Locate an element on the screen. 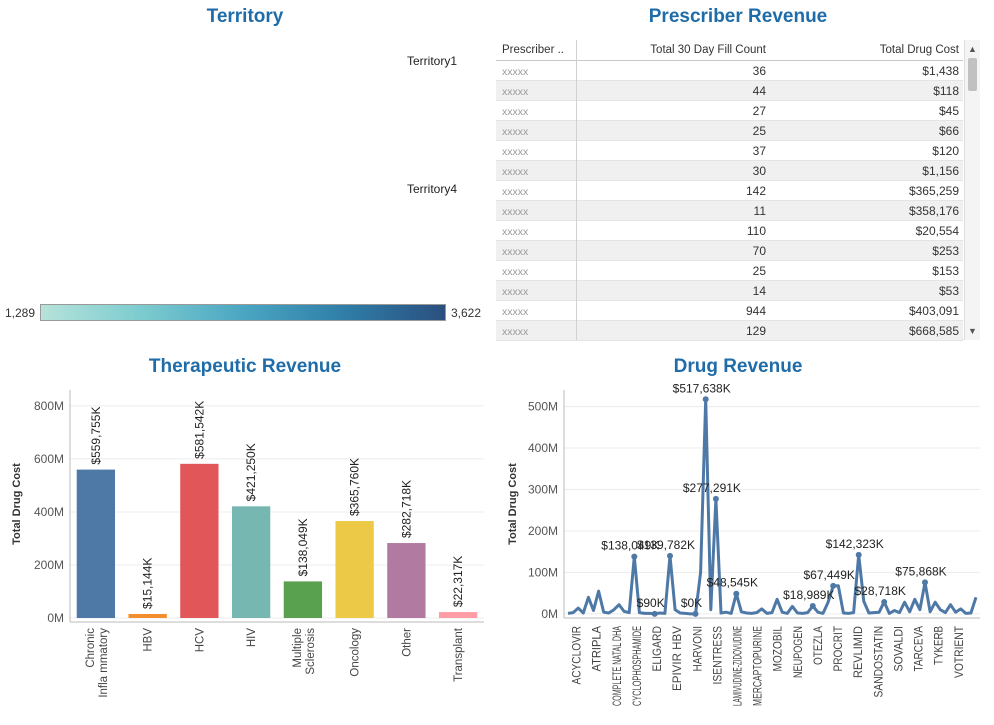 The height and width of the screenshot is (725, 994). x-tick-label: Transplant is located at coordinates (459, 654).